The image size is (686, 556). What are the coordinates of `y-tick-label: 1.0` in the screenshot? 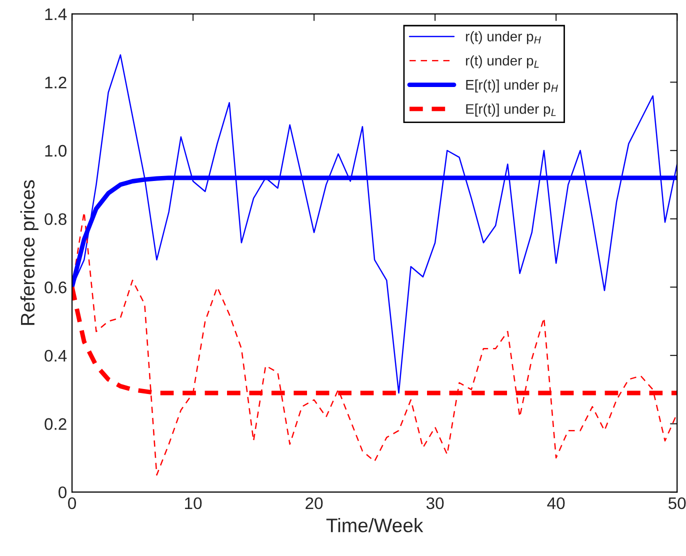 It's located at (56, 150).